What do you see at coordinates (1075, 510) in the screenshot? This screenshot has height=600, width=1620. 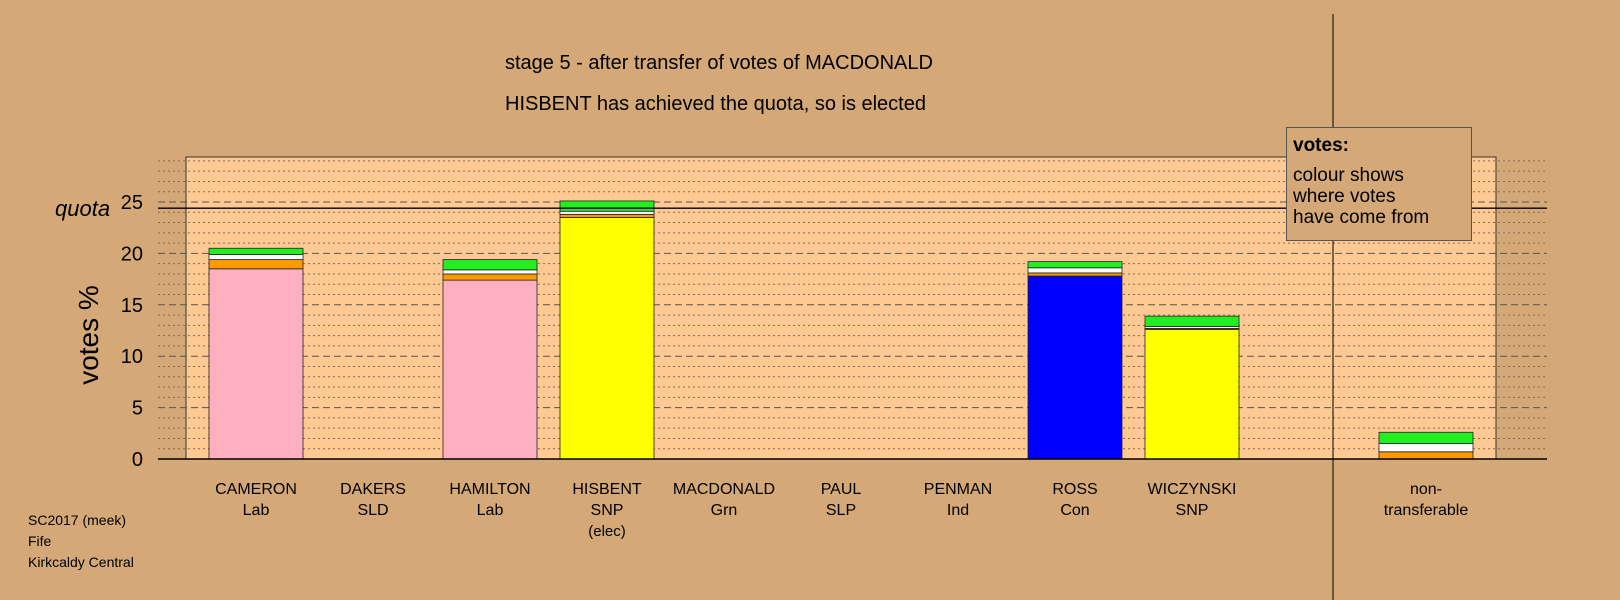 I see `candidate-party: Con` at bounding box center [1075, 510].